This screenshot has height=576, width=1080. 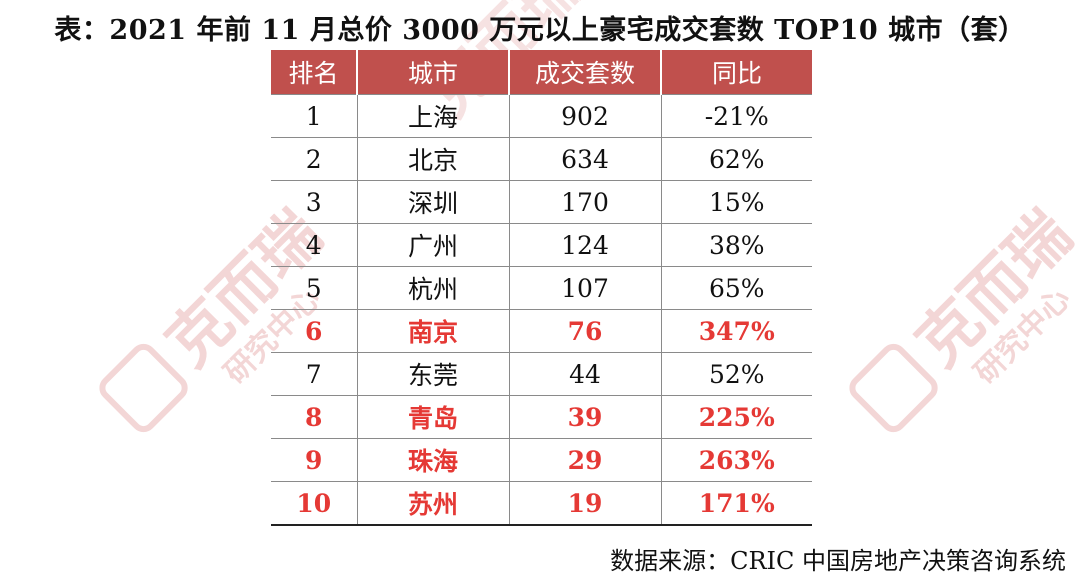 What do you see at coordinates (736, 374) in the screenshot?
I see `yoy-cell: 52%` at bounding box center [736, 374].